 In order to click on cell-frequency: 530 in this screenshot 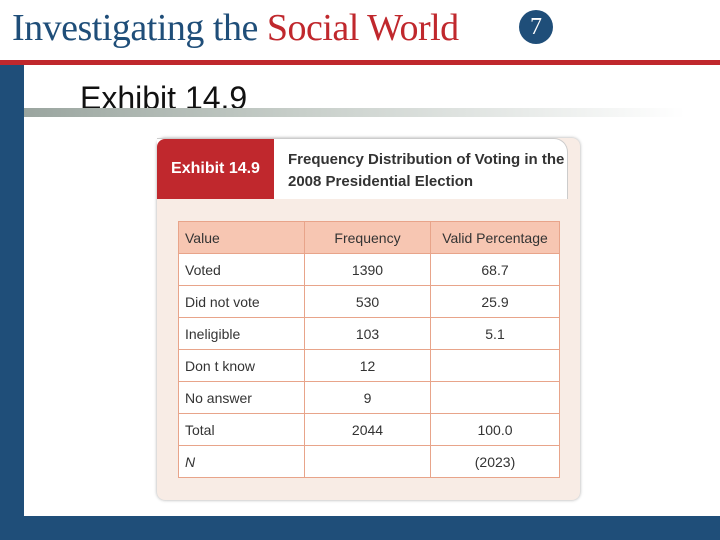, I will do `click(367, 301)`.